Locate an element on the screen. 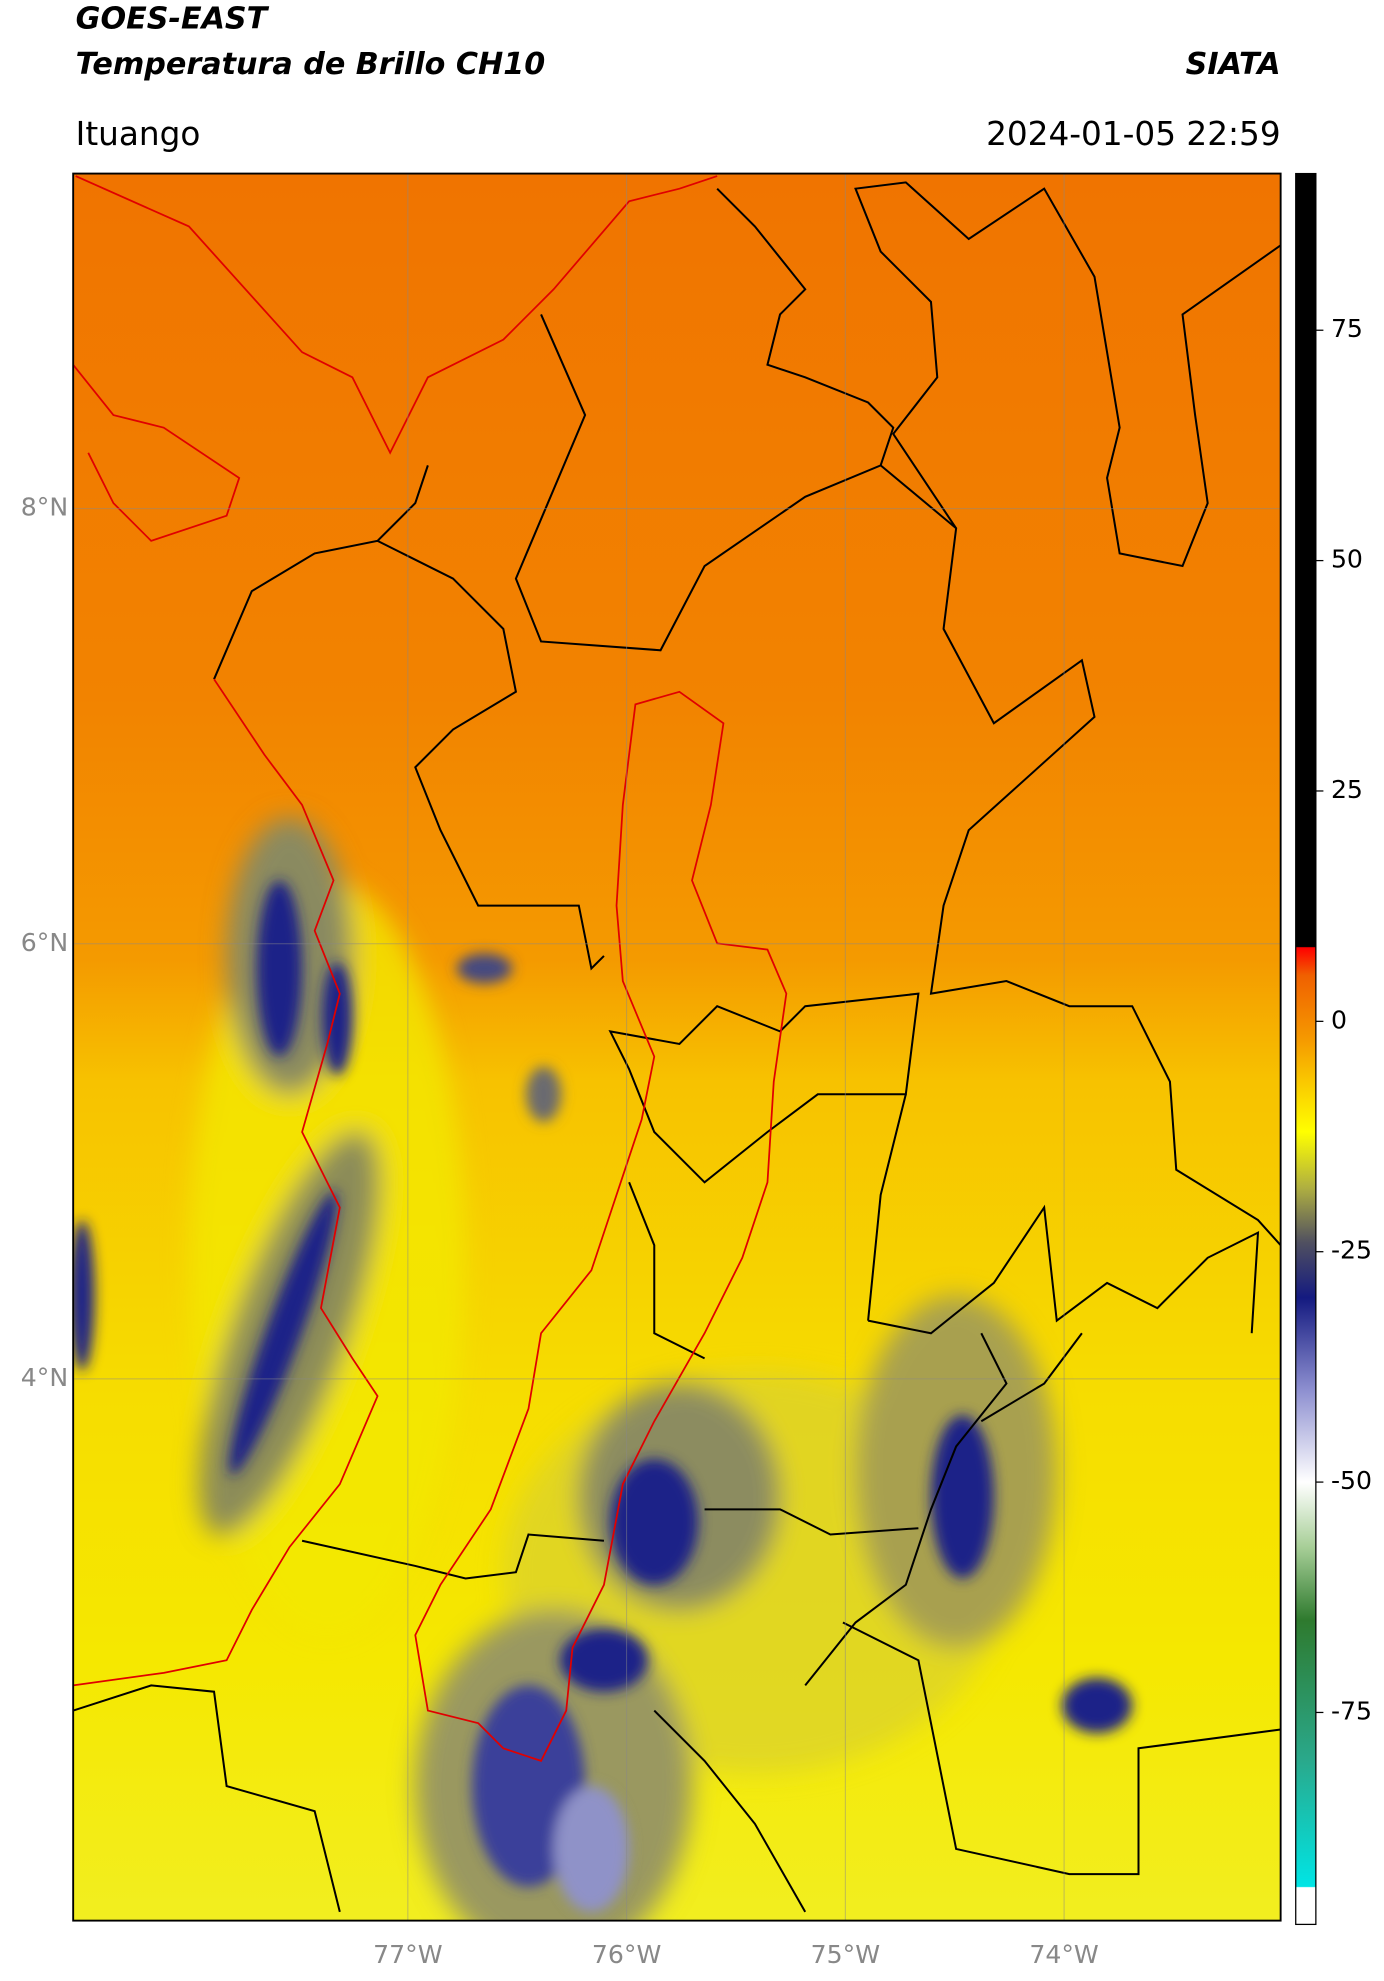 The width and height of the screenshot is (1384, 1981). title: Temperatura de Brillo CH10 is located at coordinates (311, 64).